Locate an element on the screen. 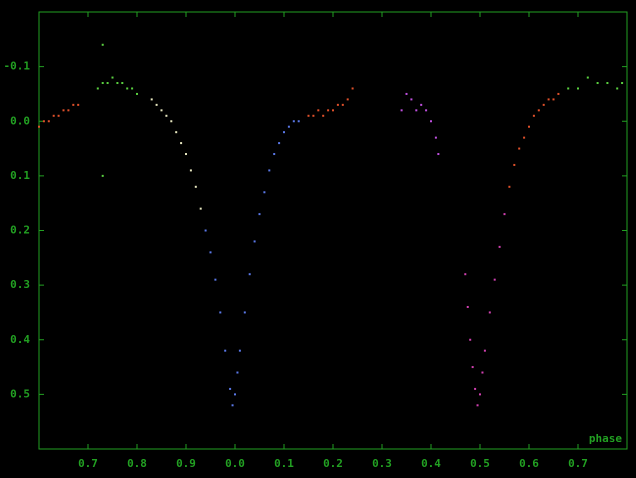 This screenshot has width=636, height=478. x-tick-label: 0.8 is located at coordinates (137, 463).